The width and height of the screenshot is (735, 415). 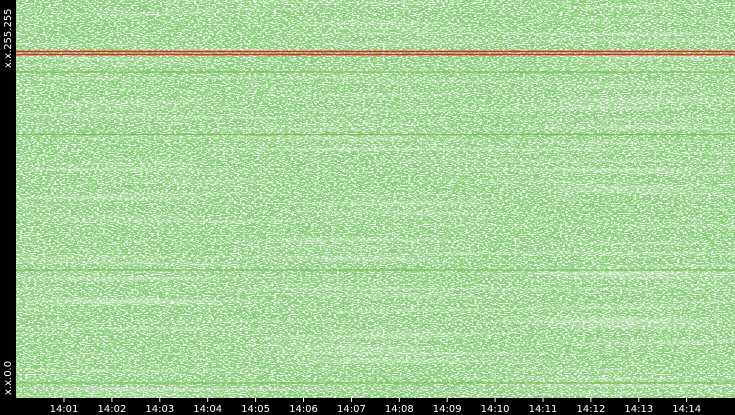 I want to click on x-tick-label: 14:03, so click(x=159, y=409).